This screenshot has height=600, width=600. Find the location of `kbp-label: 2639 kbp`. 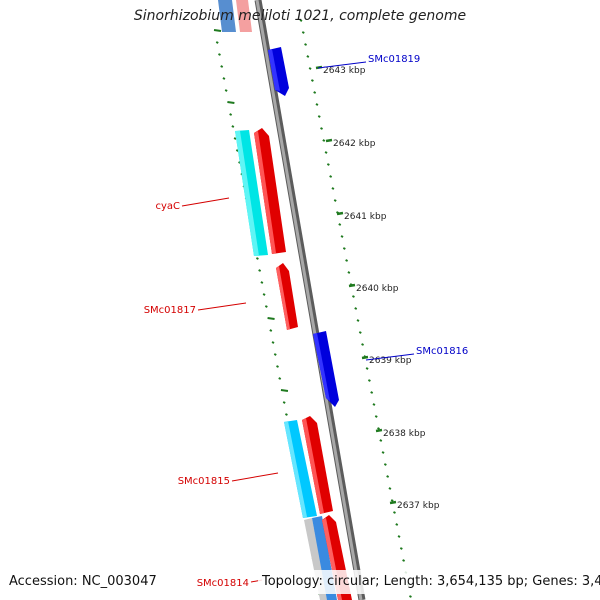

kbp-label: 2639 kbp is located at coordinates (390, 361).